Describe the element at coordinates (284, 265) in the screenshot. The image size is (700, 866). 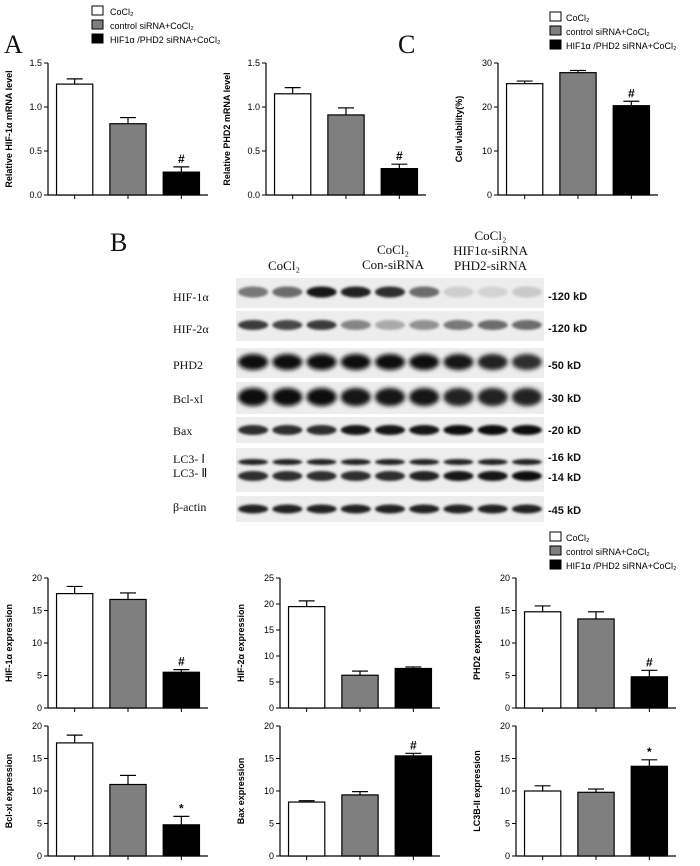
I see `lane-group-cocl2: CoCl₂` at that location.